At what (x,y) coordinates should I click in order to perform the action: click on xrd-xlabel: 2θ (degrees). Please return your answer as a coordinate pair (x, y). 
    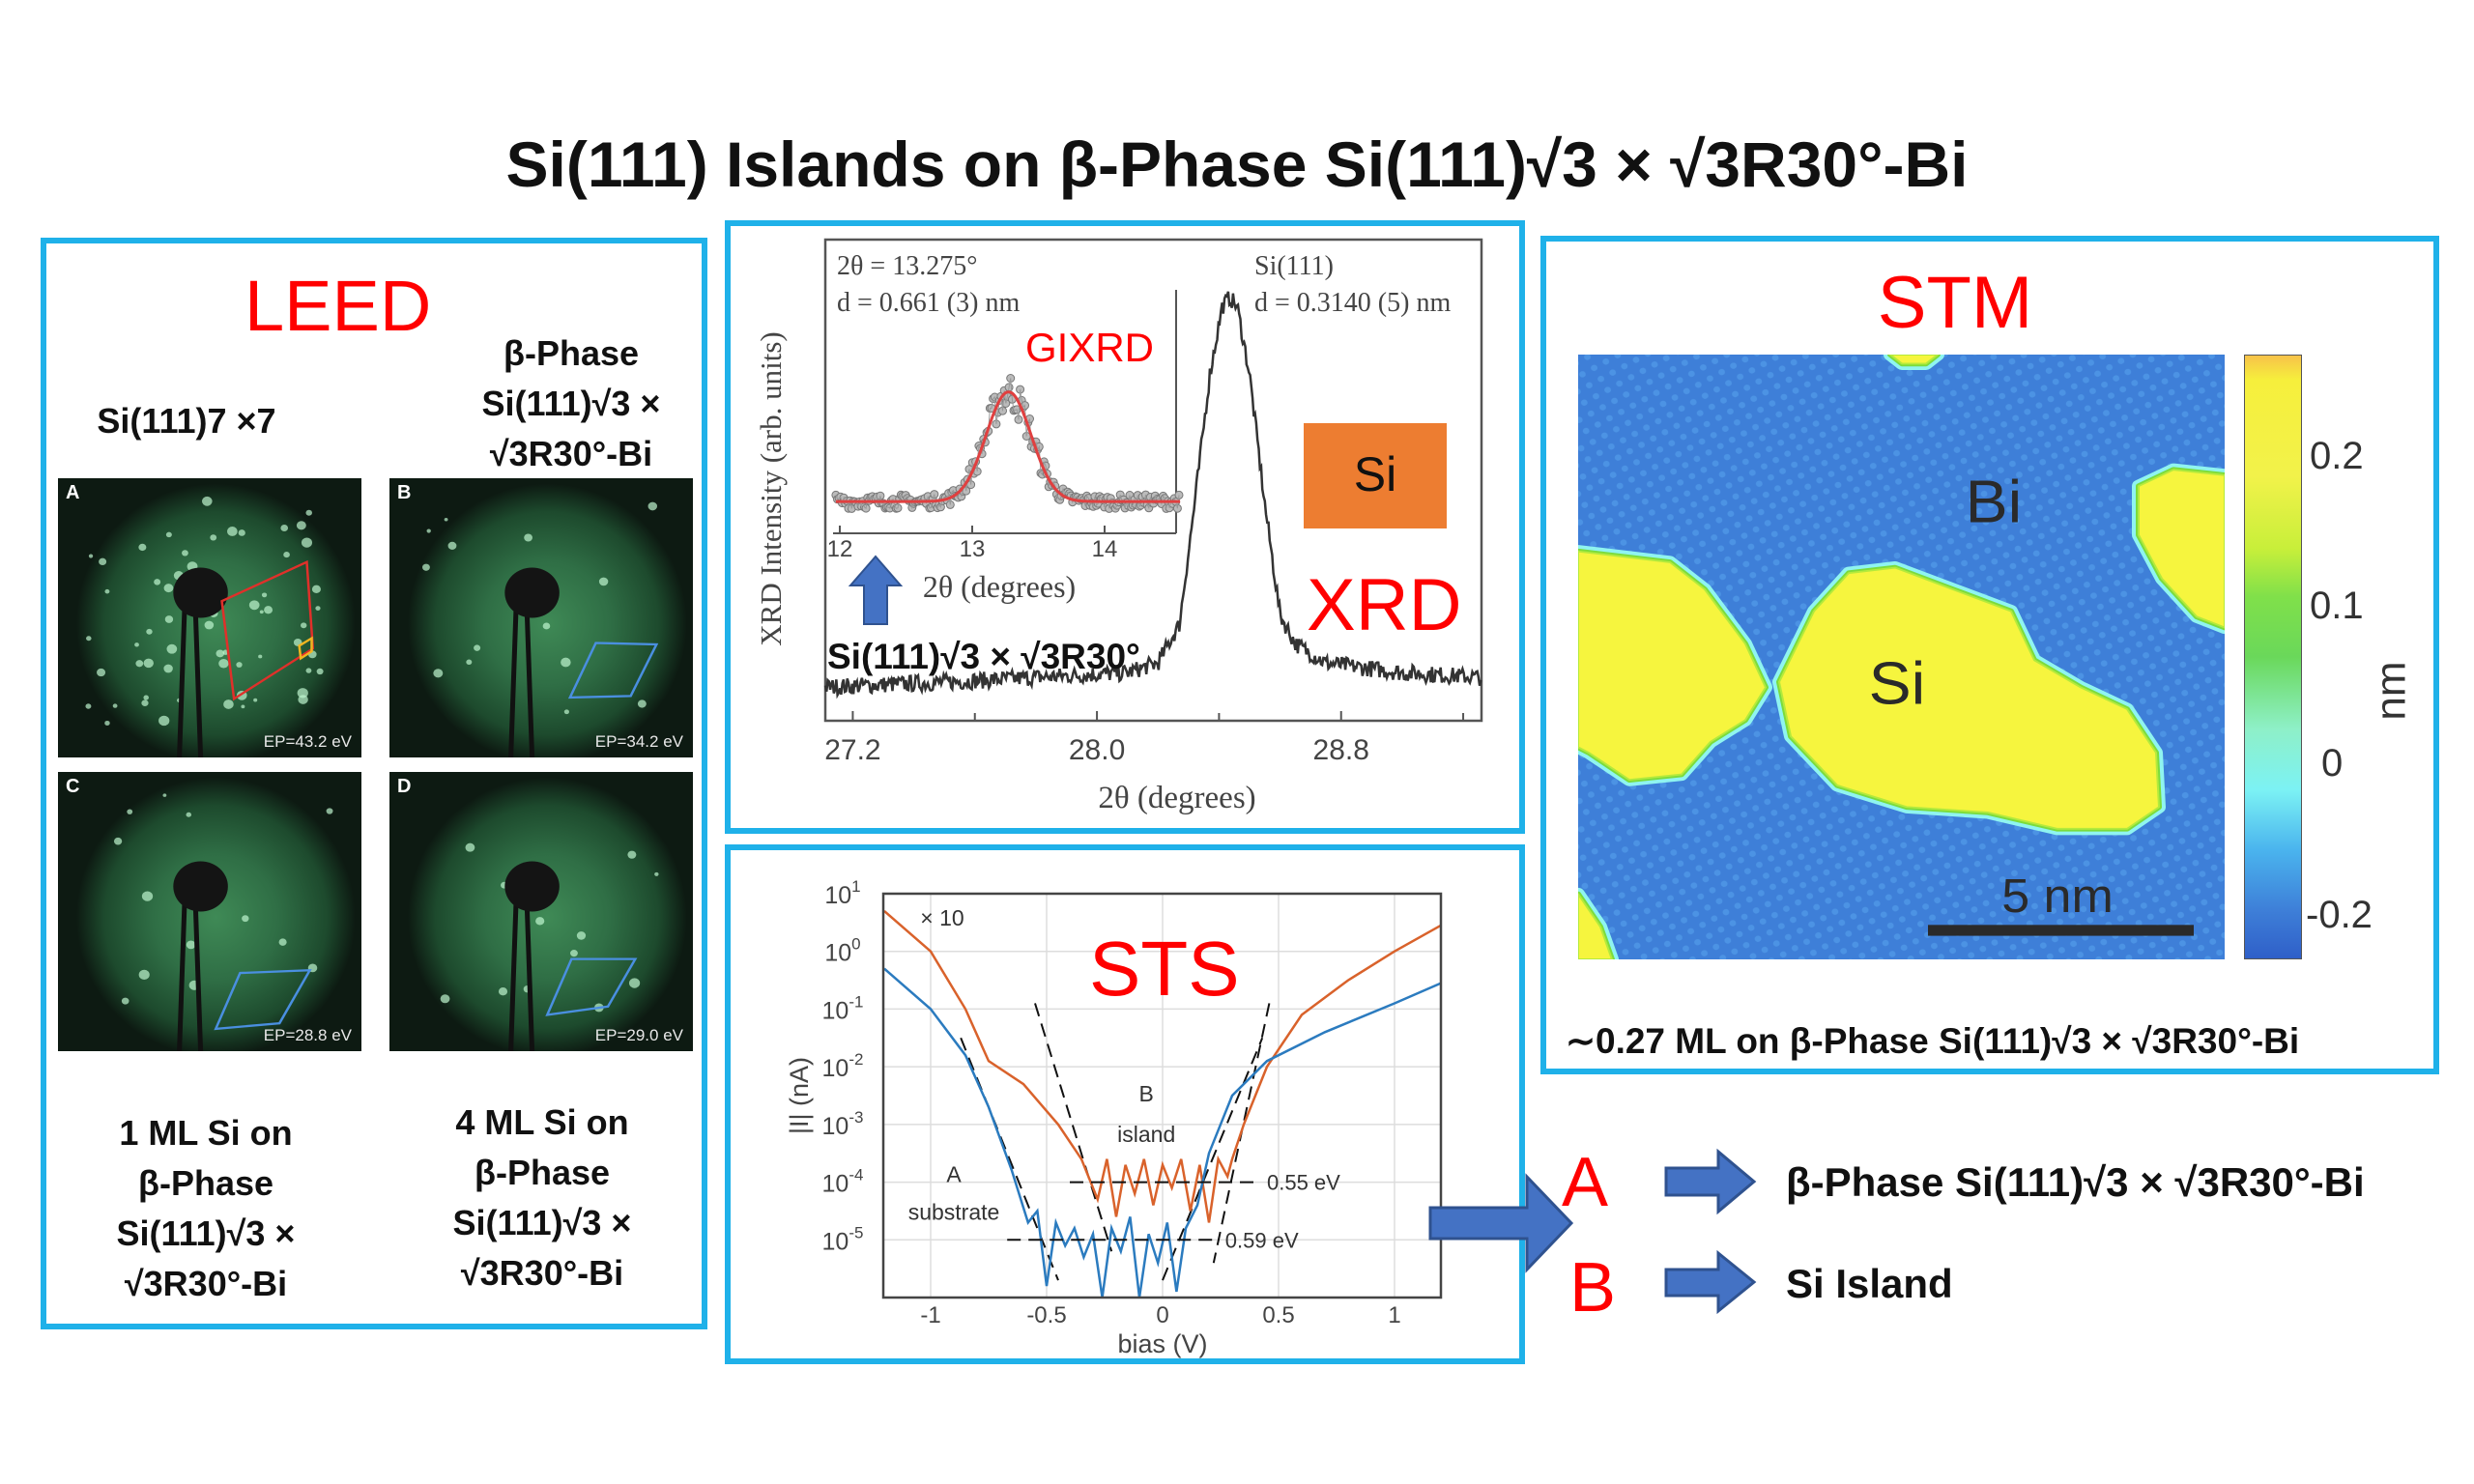
    Looking at the image, I should click on (1176, 798).